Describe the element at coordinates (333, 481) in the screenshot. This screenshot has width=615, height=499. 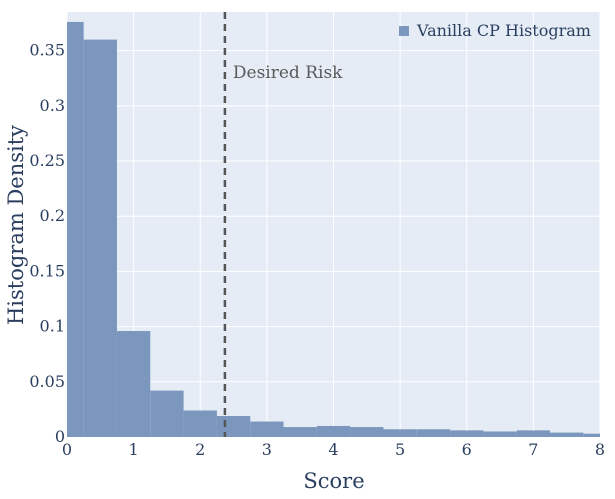
I see `x-axis-title: Score` at that location.